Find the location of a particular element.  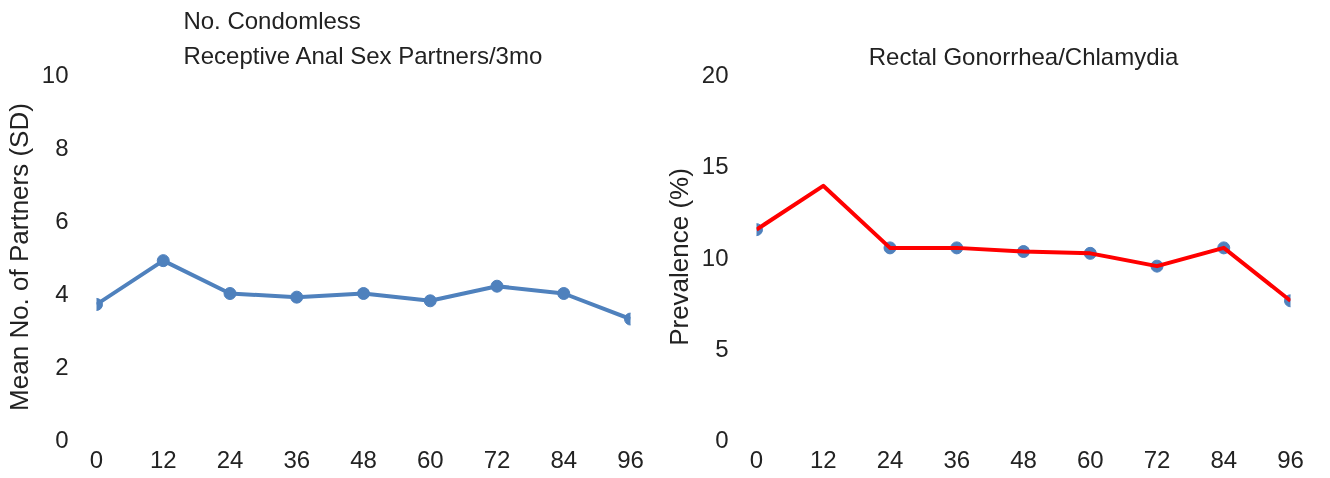

y-axis-title: Prevalence (%) is located at coordinates (678, 257).